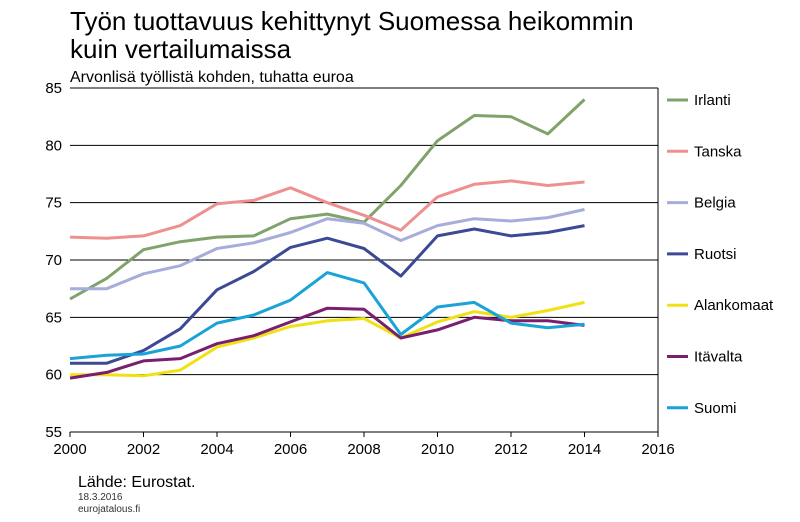 The height and width of the screenshot is (522, 800). What do you see at coordinates (53, 375) in the screenshot?
I see `y-tick-label: 60` at bounding box center [53, 375].